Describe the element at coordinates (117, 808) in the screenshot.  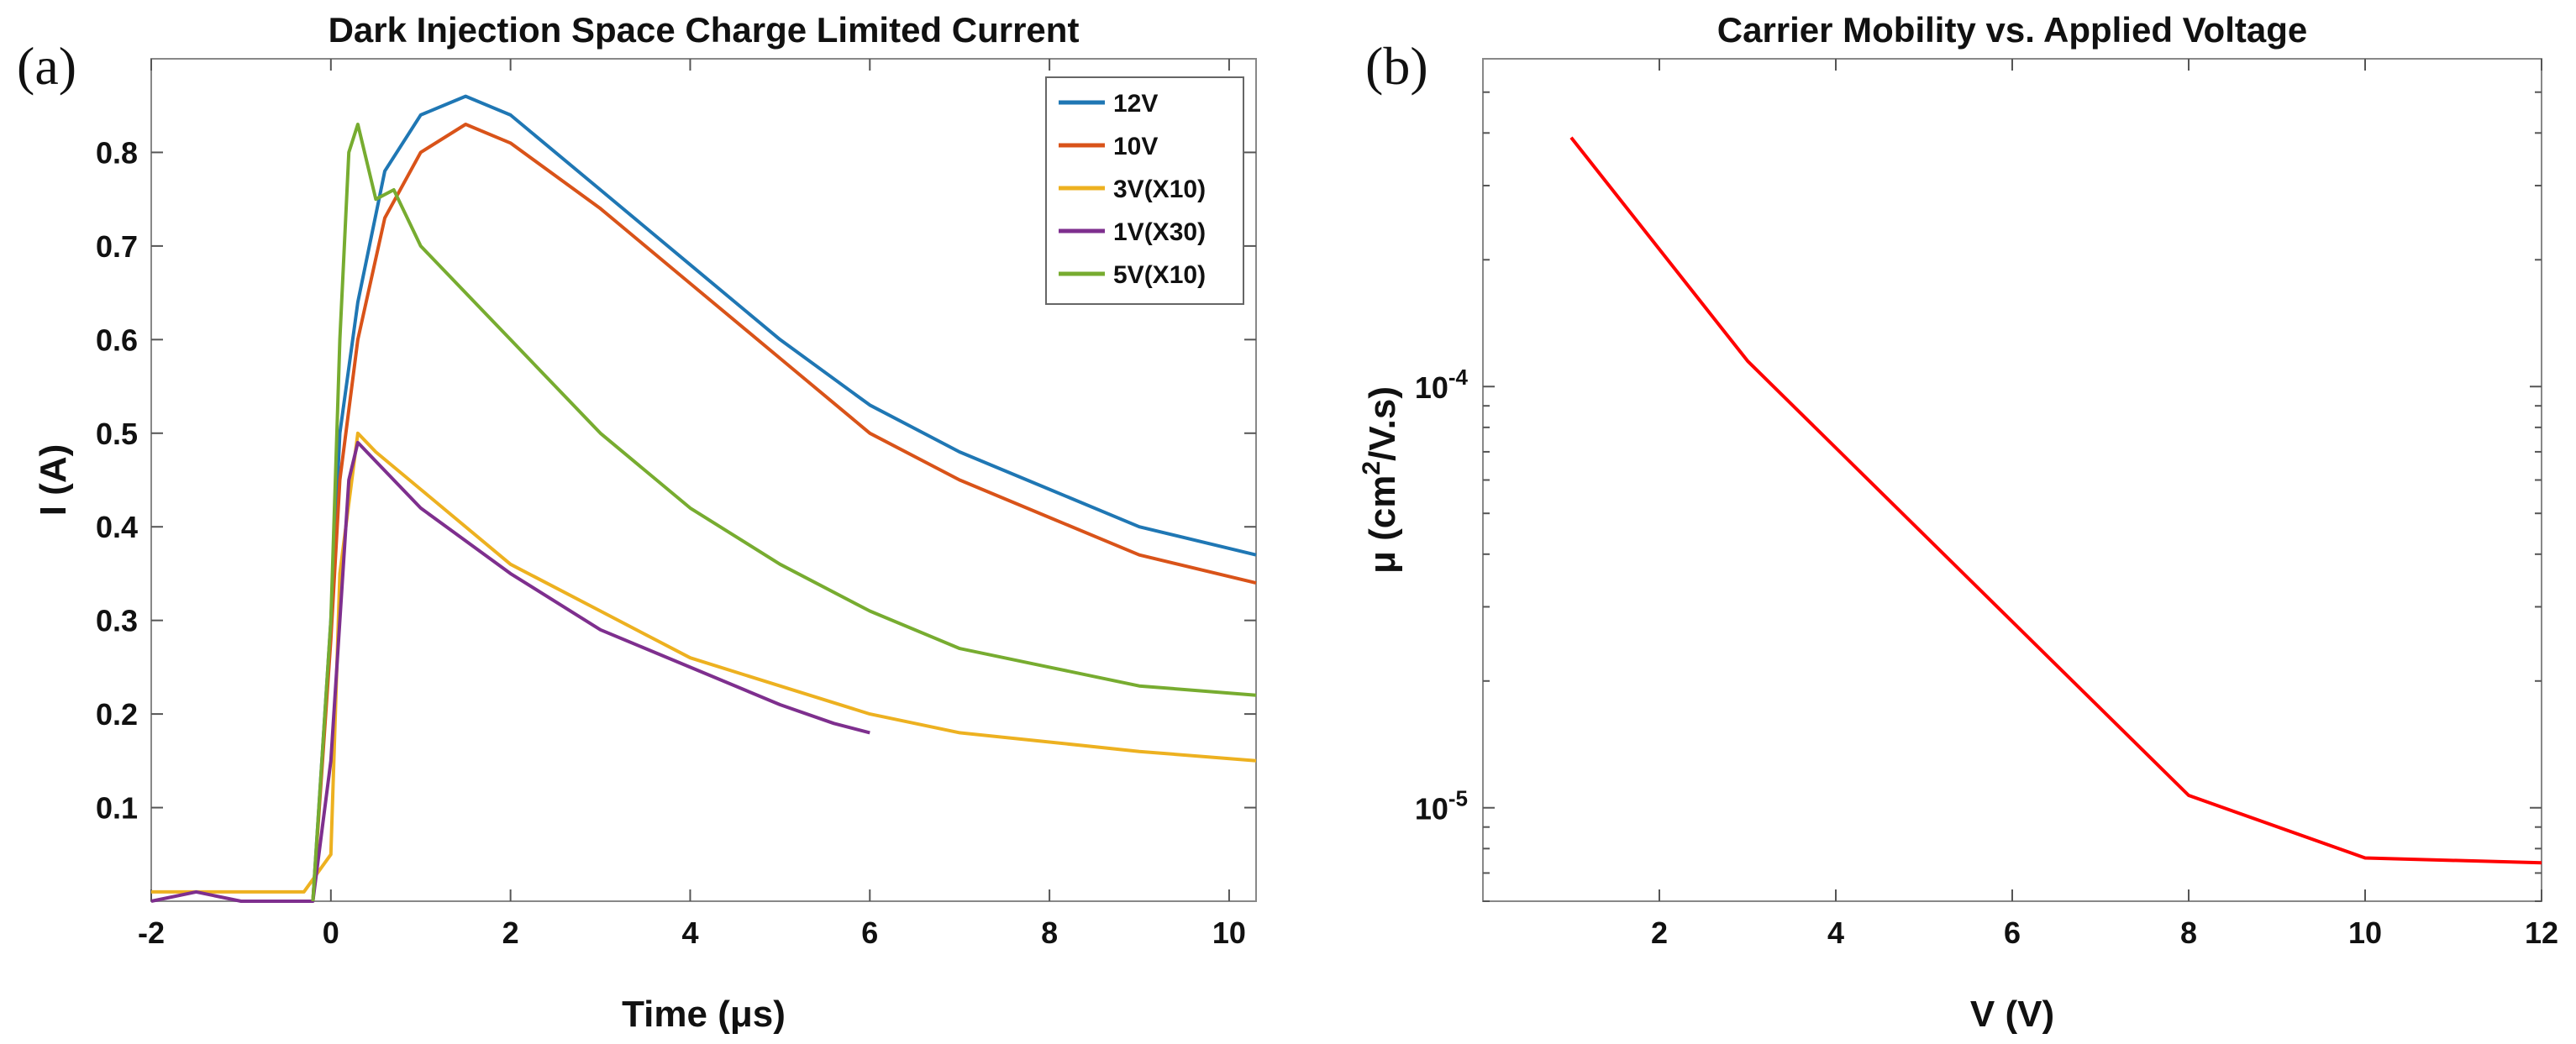
I see `chart-a-y-tick-label: 0.1` at that location.